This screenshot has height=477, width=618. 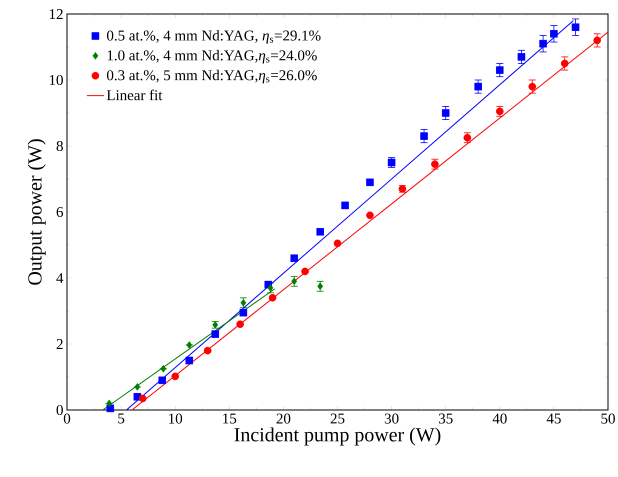 What do you see at coordinates (60, 212) in the screenshot?
I see `y-tick-label: 6` at bounding box center [60, 212].